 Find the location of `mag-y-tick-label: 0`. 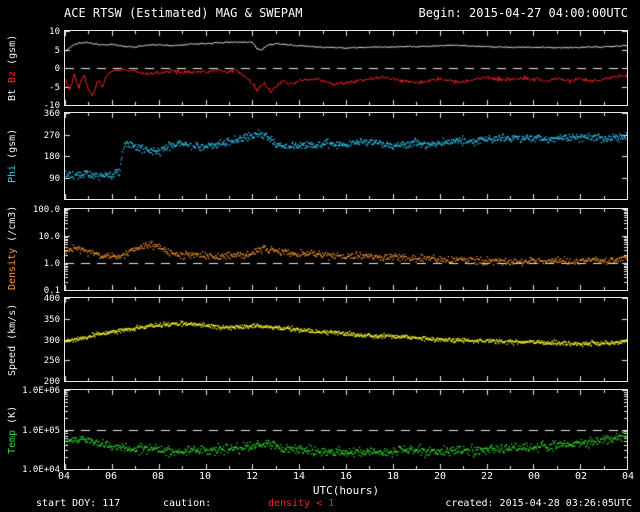

mag-y-tick-label: 0 is located at coordinates (57, 69).